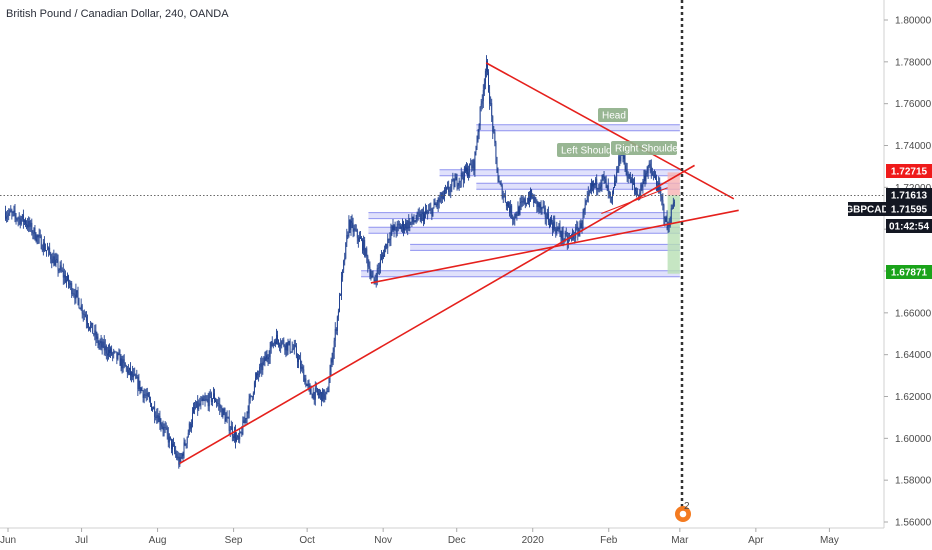 This screenshot has width=932, height=550. I want to click on price-tag, so click(909, 272).